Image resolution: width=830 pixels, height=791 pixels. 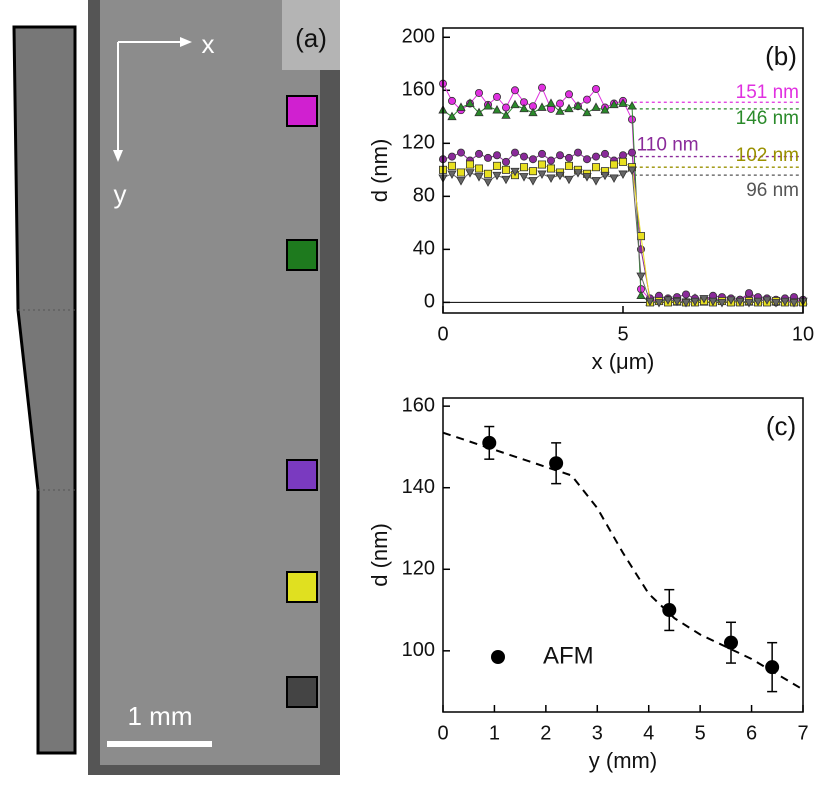 What do you see at coordinates (781, 56) in the screenshot?
I see `panel-label: (b)` at bounding box center [781, 56].